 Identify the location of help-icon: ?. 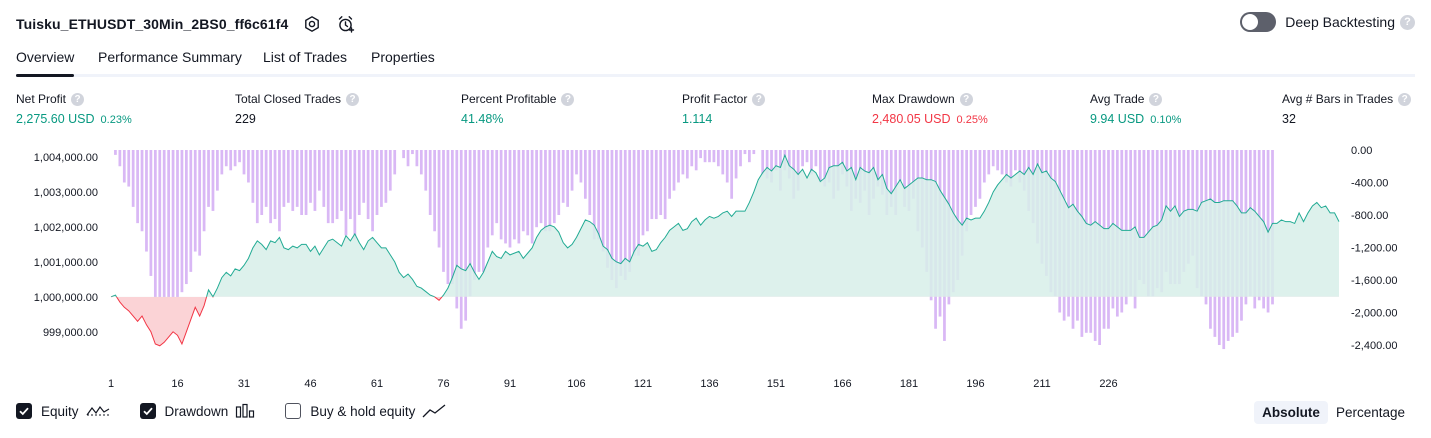
(1407, 22).